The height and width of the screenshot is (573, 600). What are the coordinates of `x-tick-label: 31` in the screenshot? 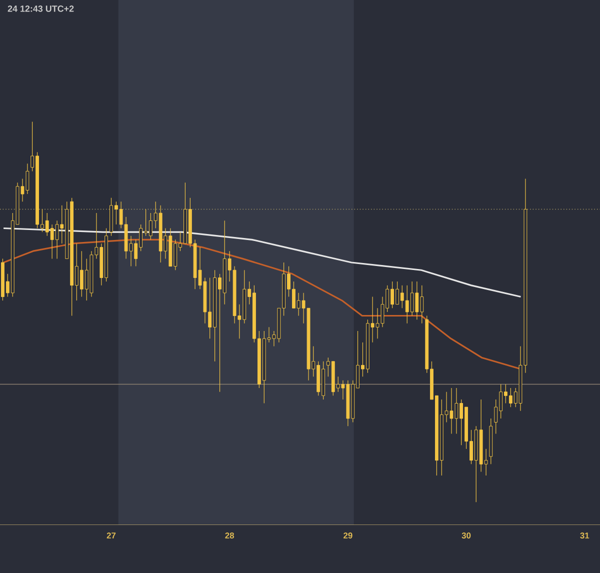 It's located at (585, 535).